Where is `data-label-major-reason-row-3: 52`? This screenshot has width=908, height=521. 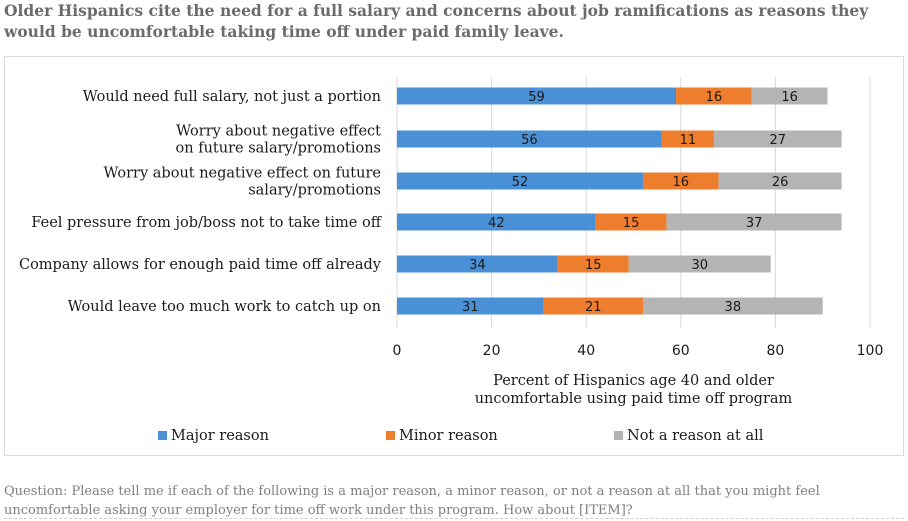
data-label-major-reason-row-3: 52 is located at coordinates (520, 182).